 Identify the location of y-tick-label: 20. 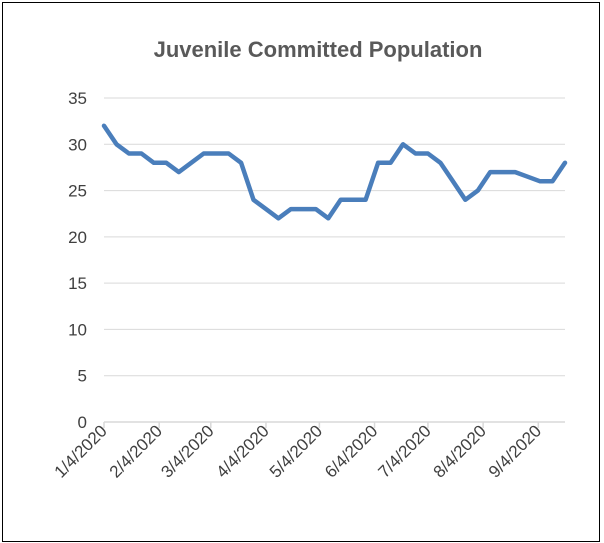
(77, 237).